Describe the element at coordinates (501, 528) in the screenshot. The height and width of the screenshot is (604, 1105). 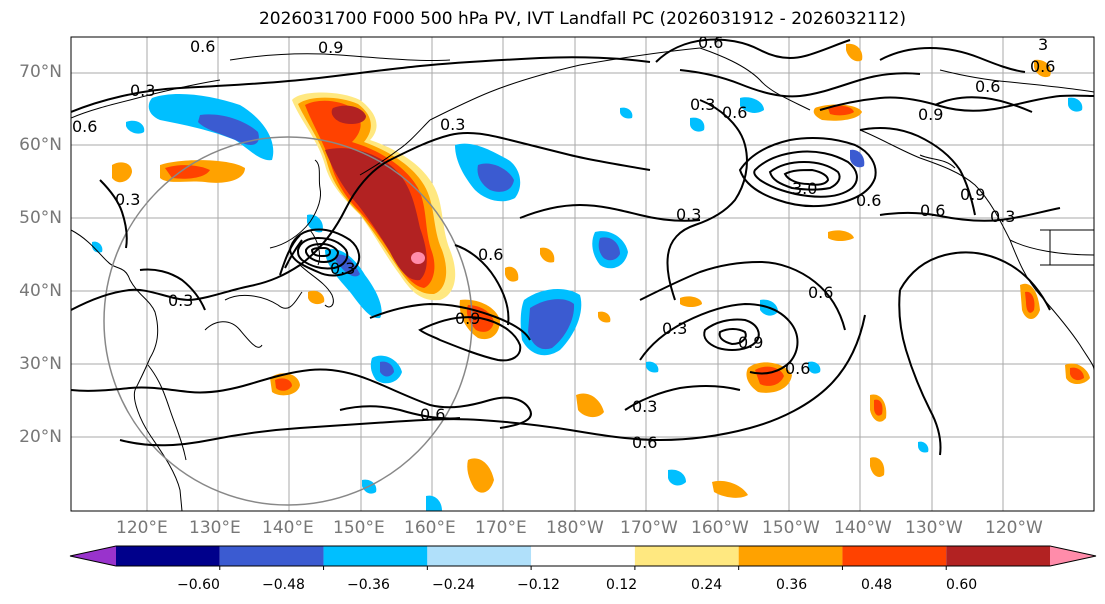
I see `lon-label: 170°E` at that location.